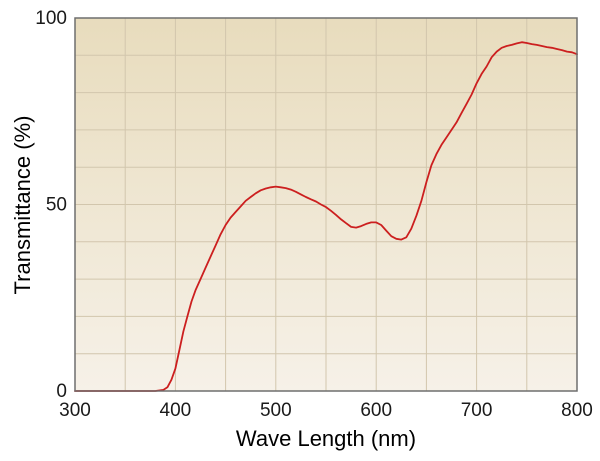 The height and width of the screenshot is (461, 600). What do you see at coordinates (376, 410) in the screenshot?
I see `x-tick-label: 600` at bounding box center [376, 410].